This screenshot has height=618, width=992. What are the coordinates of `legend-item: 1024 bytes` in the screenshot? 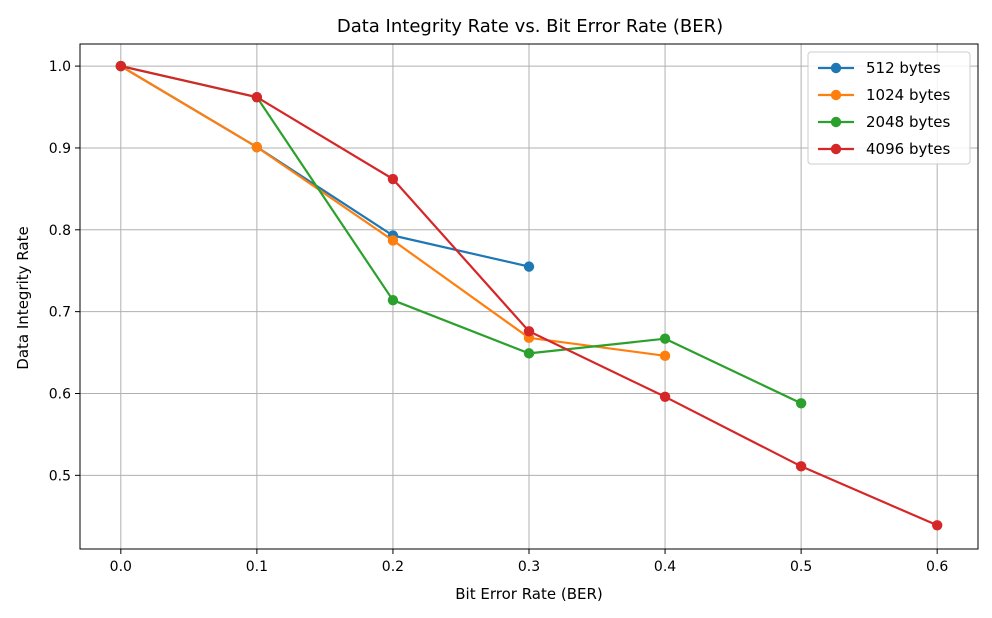 It's located at (884, 95).